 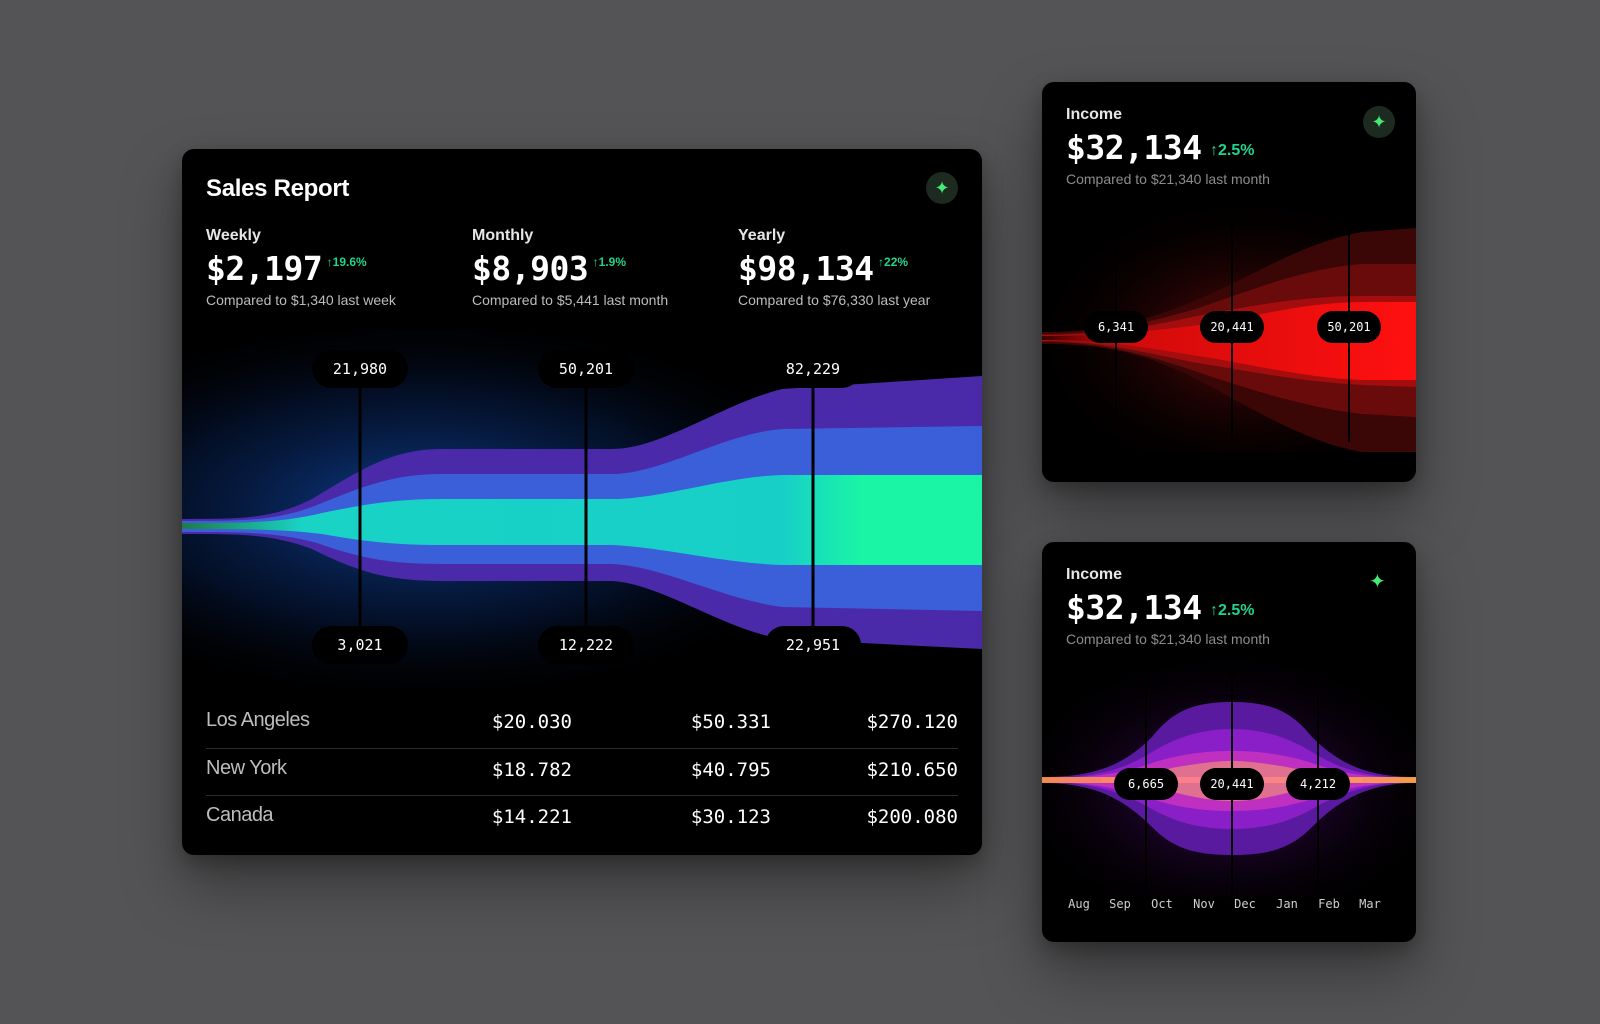 I want to click on month-label: Nov, so click(x=1204, y=904).